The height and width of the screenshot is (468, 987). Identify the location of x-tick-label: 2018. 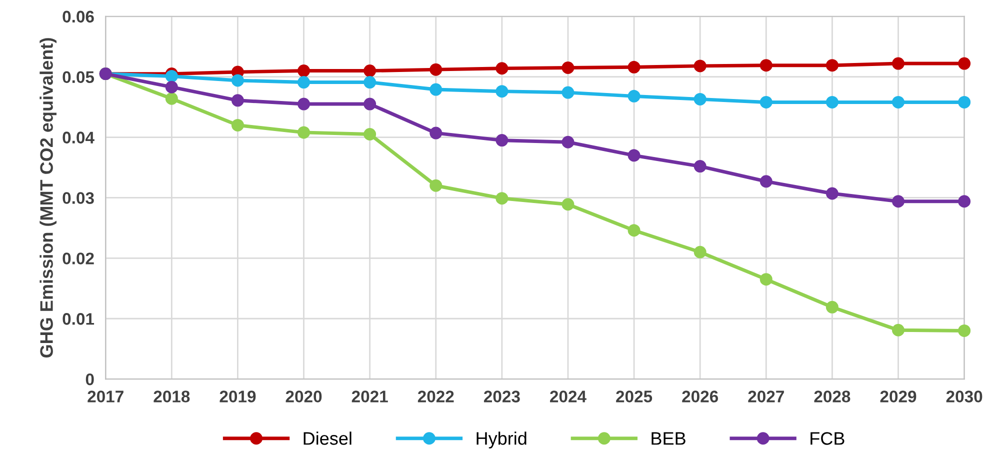
(172, 396).